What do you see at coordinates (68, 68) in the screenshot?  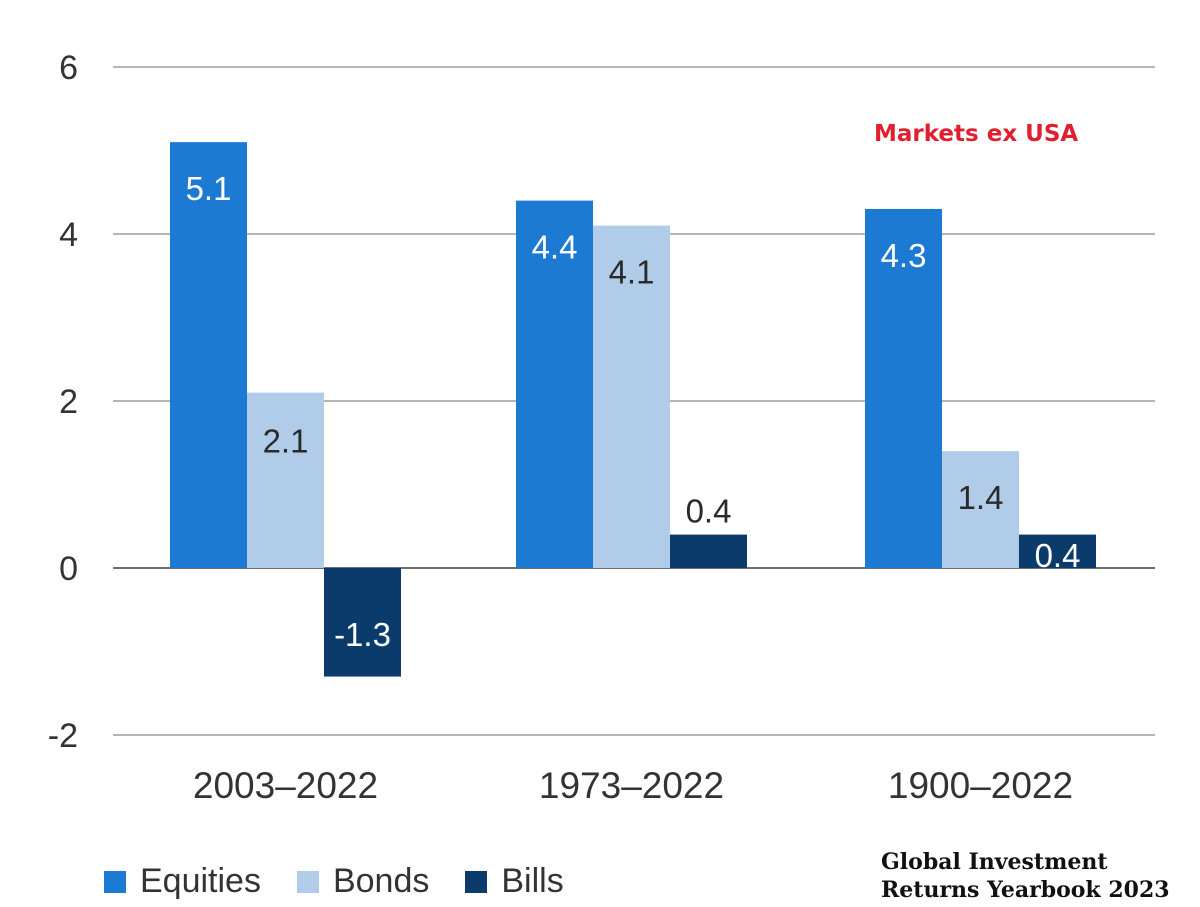 I see `y-tick-label: 6` at bounding box center [68, 68].